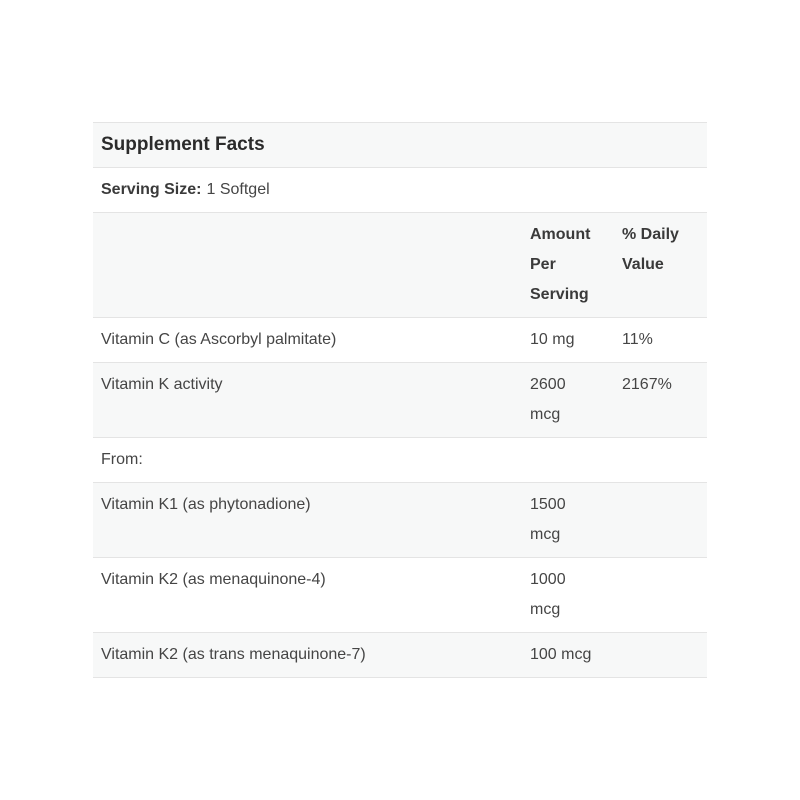 The height and width of the screenshot is (800, 800). What do you see at coordinates (307, 520) in the screenshot?
I see `nutrient-name: Vitamin K1 (as phytonadione)` at bounding box center [307, 520].